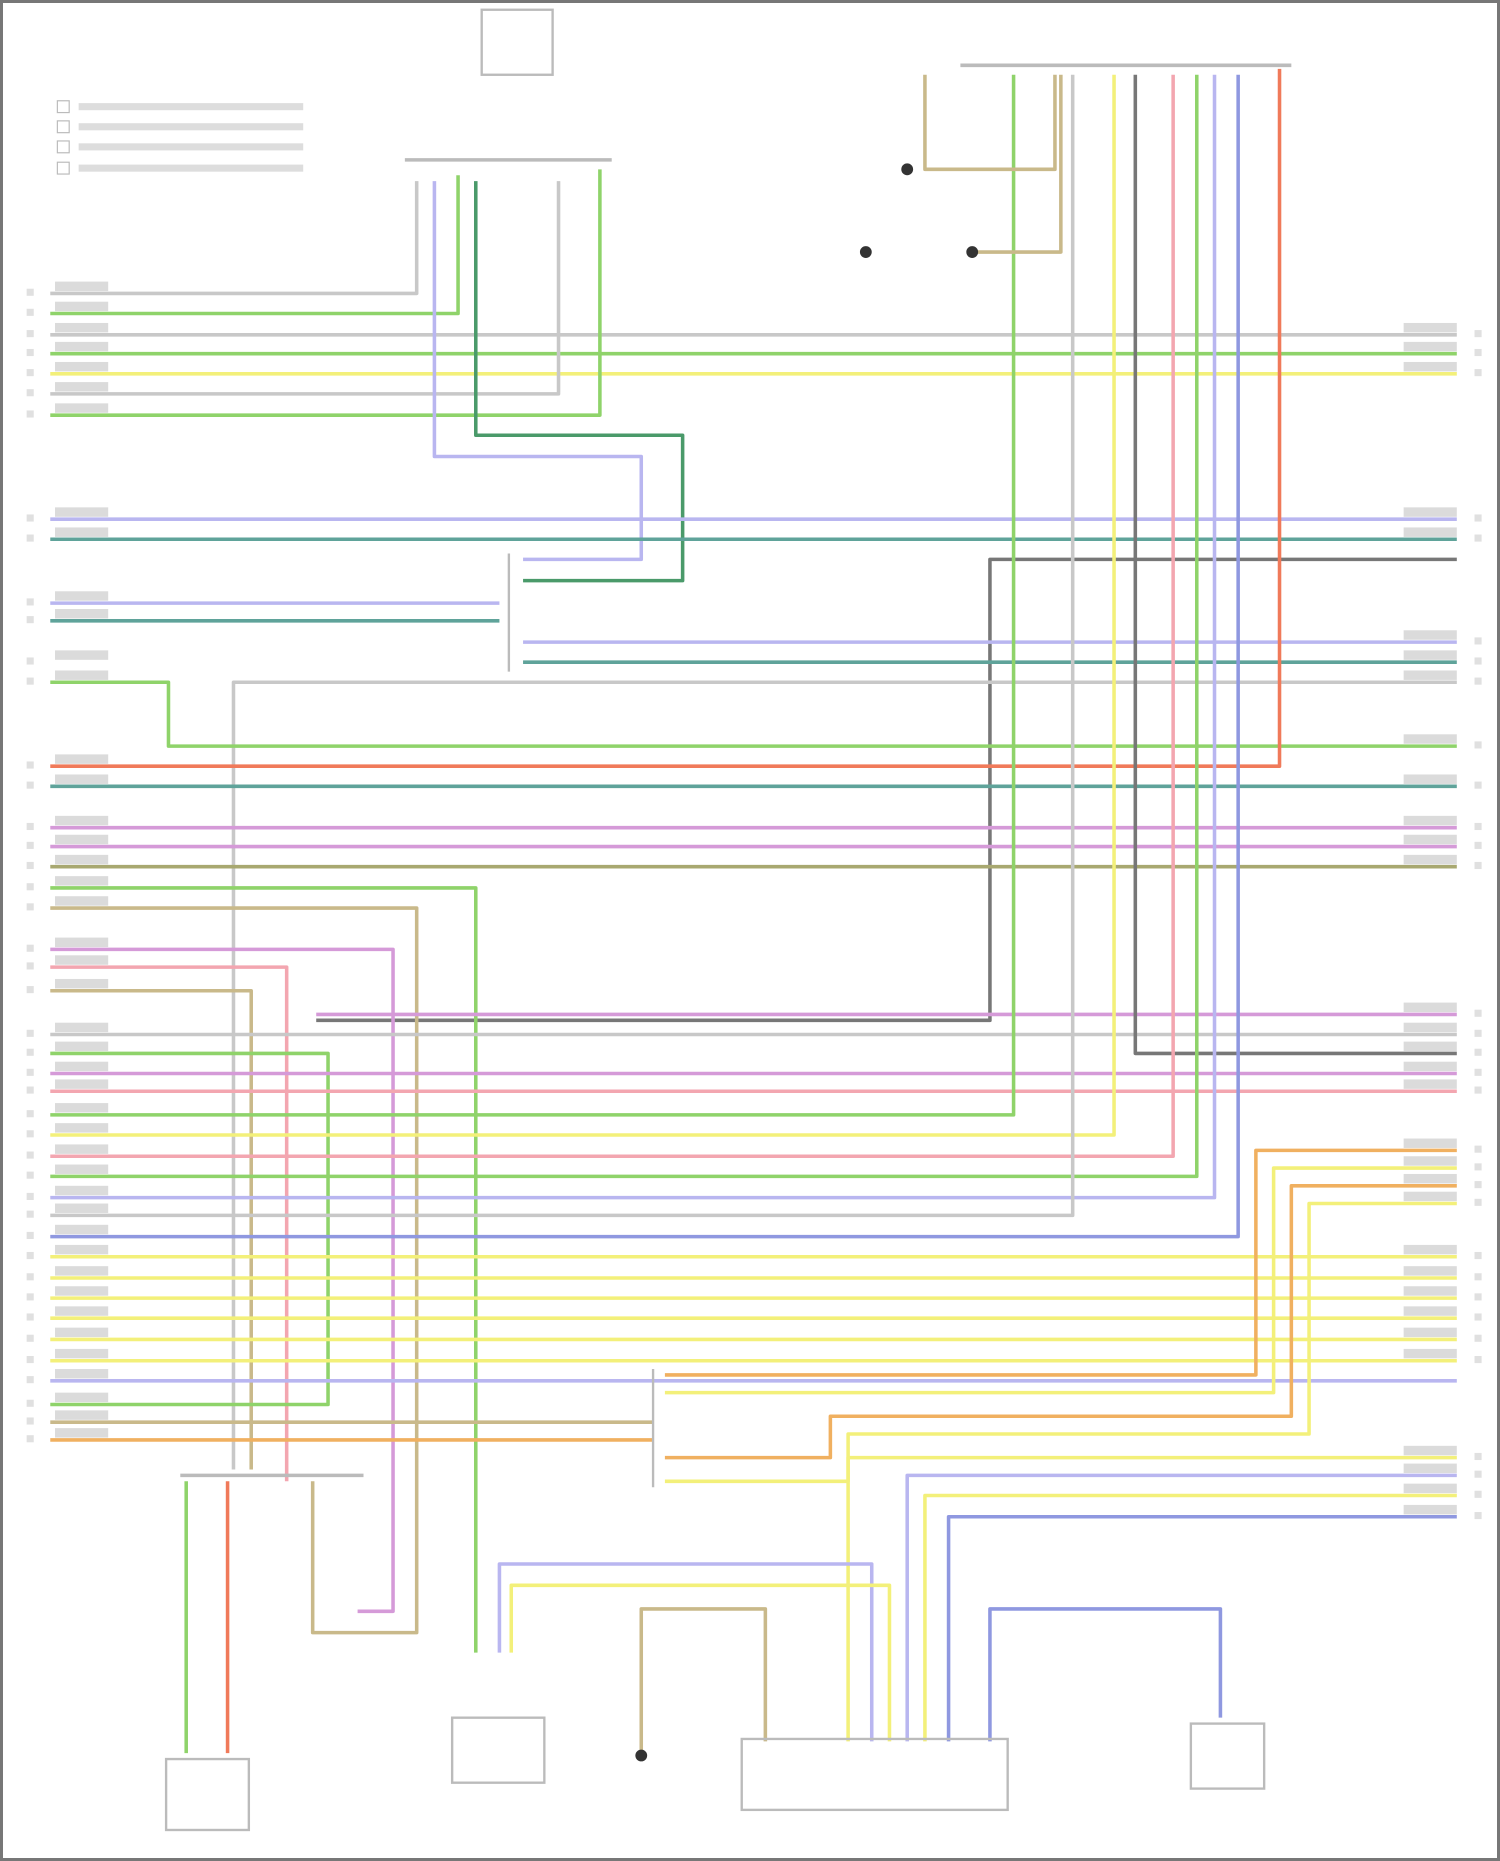  I want to click on bottom-left-module, so click(207, 1794).